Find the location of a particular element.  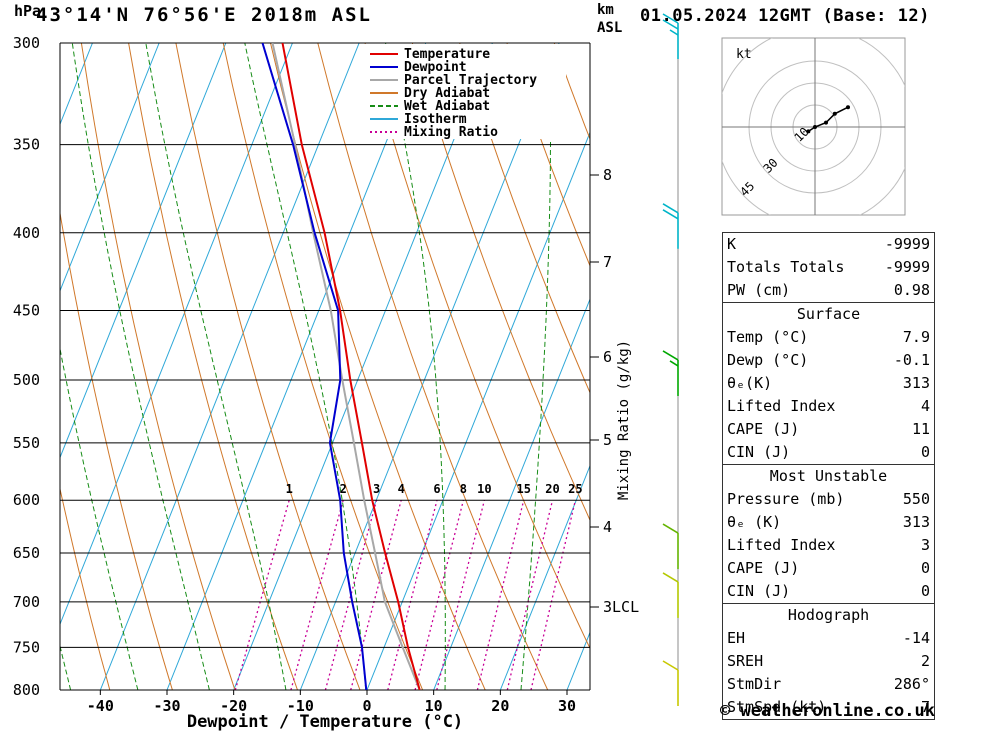

hodograph-ring-label: 45 is located at coordinates (747, 189).